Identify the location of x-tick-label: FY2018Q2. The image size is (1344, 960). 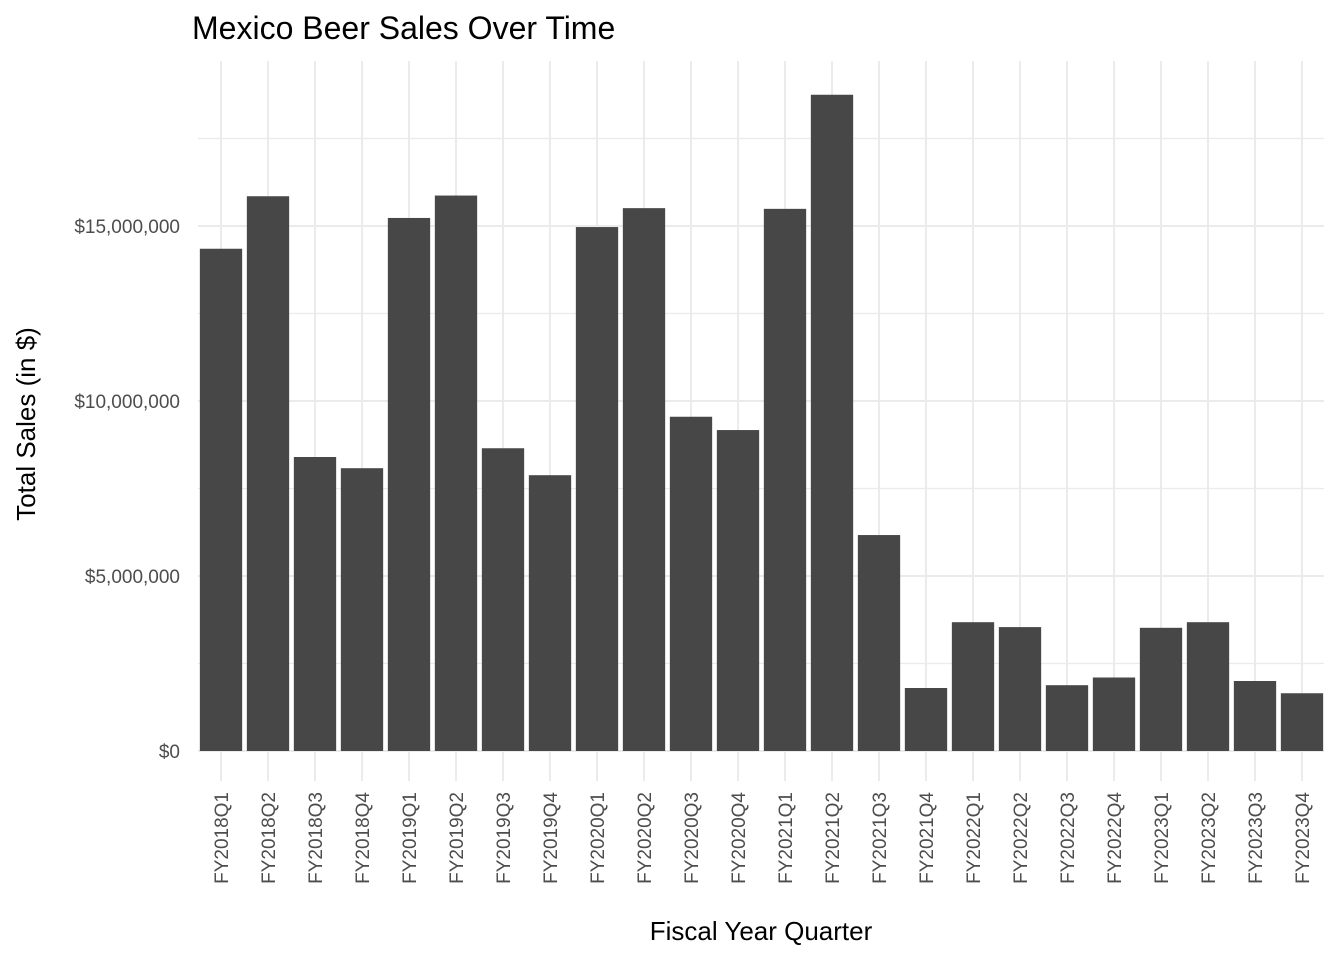
(269, 838).